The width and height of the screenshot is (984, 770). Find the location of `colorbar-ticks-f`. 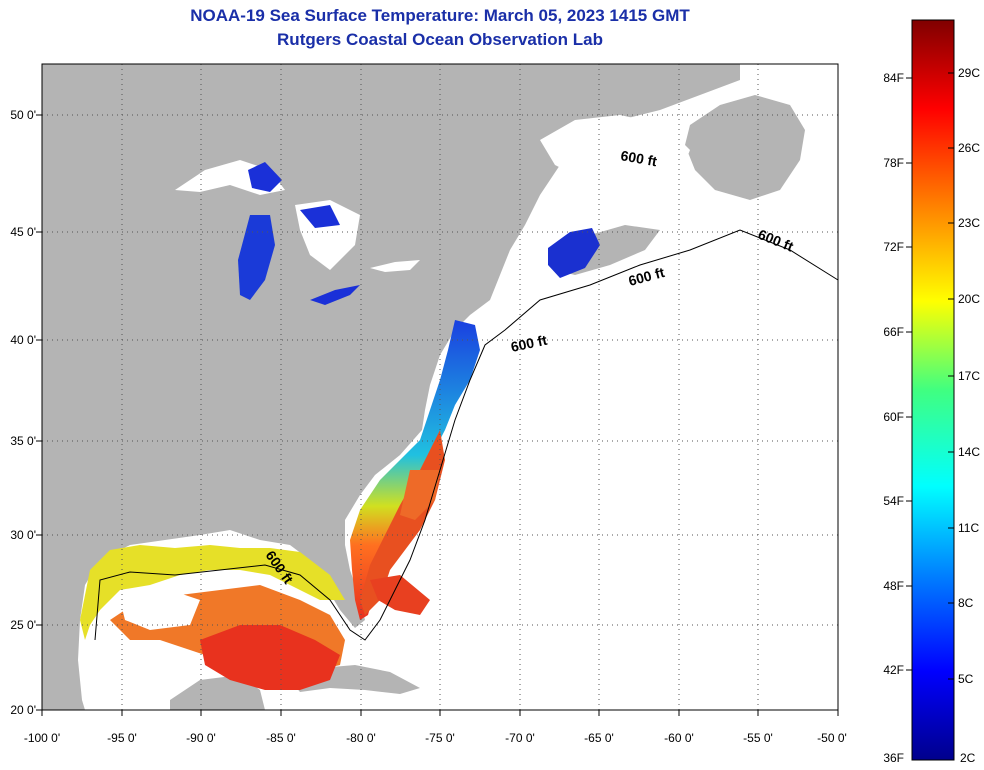

colorbar-ticks-f is located at coordinates (909, 374).